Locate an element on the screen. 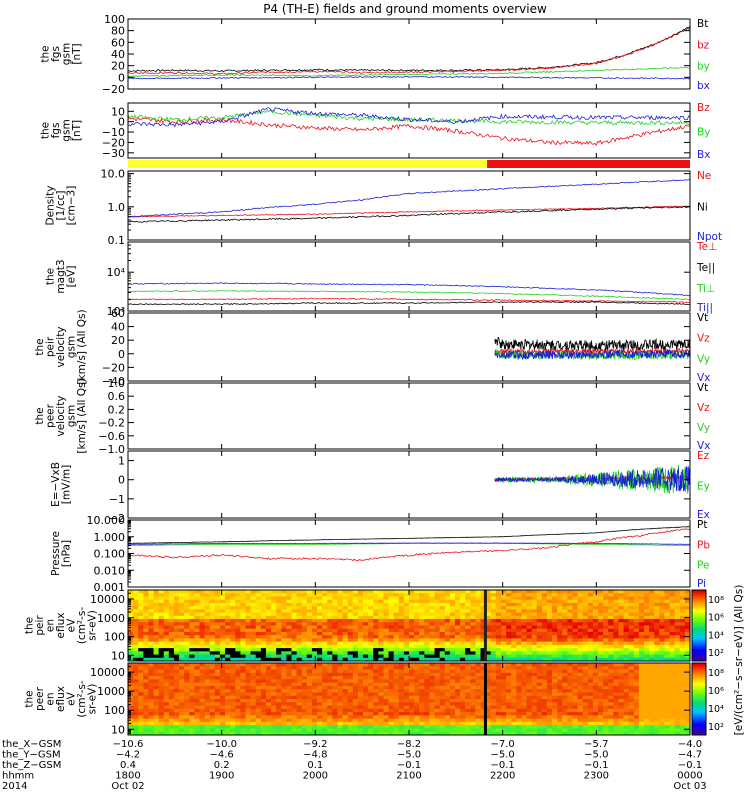  axes-frame-pressure is located at coordinates (409, 553).